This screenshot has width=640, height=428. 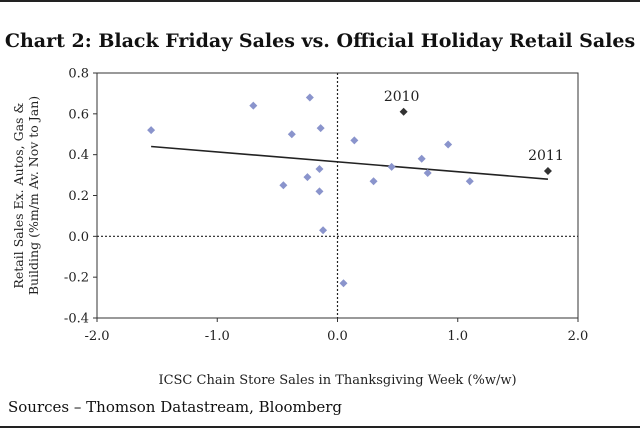 What do you see at coordinates (337, 336) in the screenshot?
I see `x-tick-label: 0.0` at bounding box center [337, 336].